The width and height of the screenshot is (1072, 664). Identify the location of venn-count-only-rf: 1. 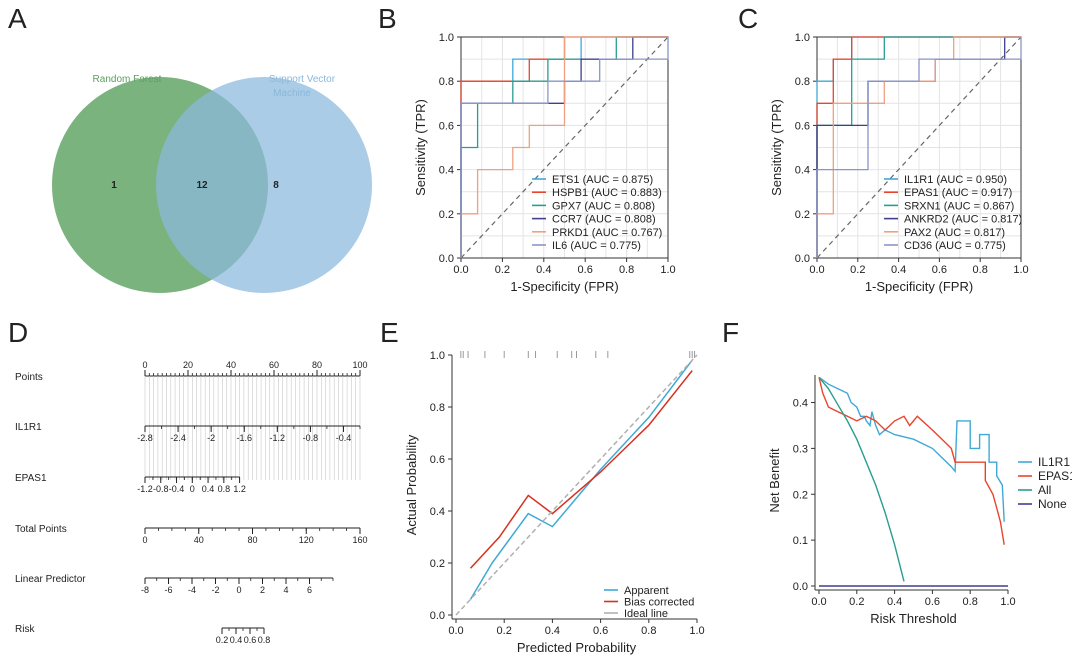
(114, 185).